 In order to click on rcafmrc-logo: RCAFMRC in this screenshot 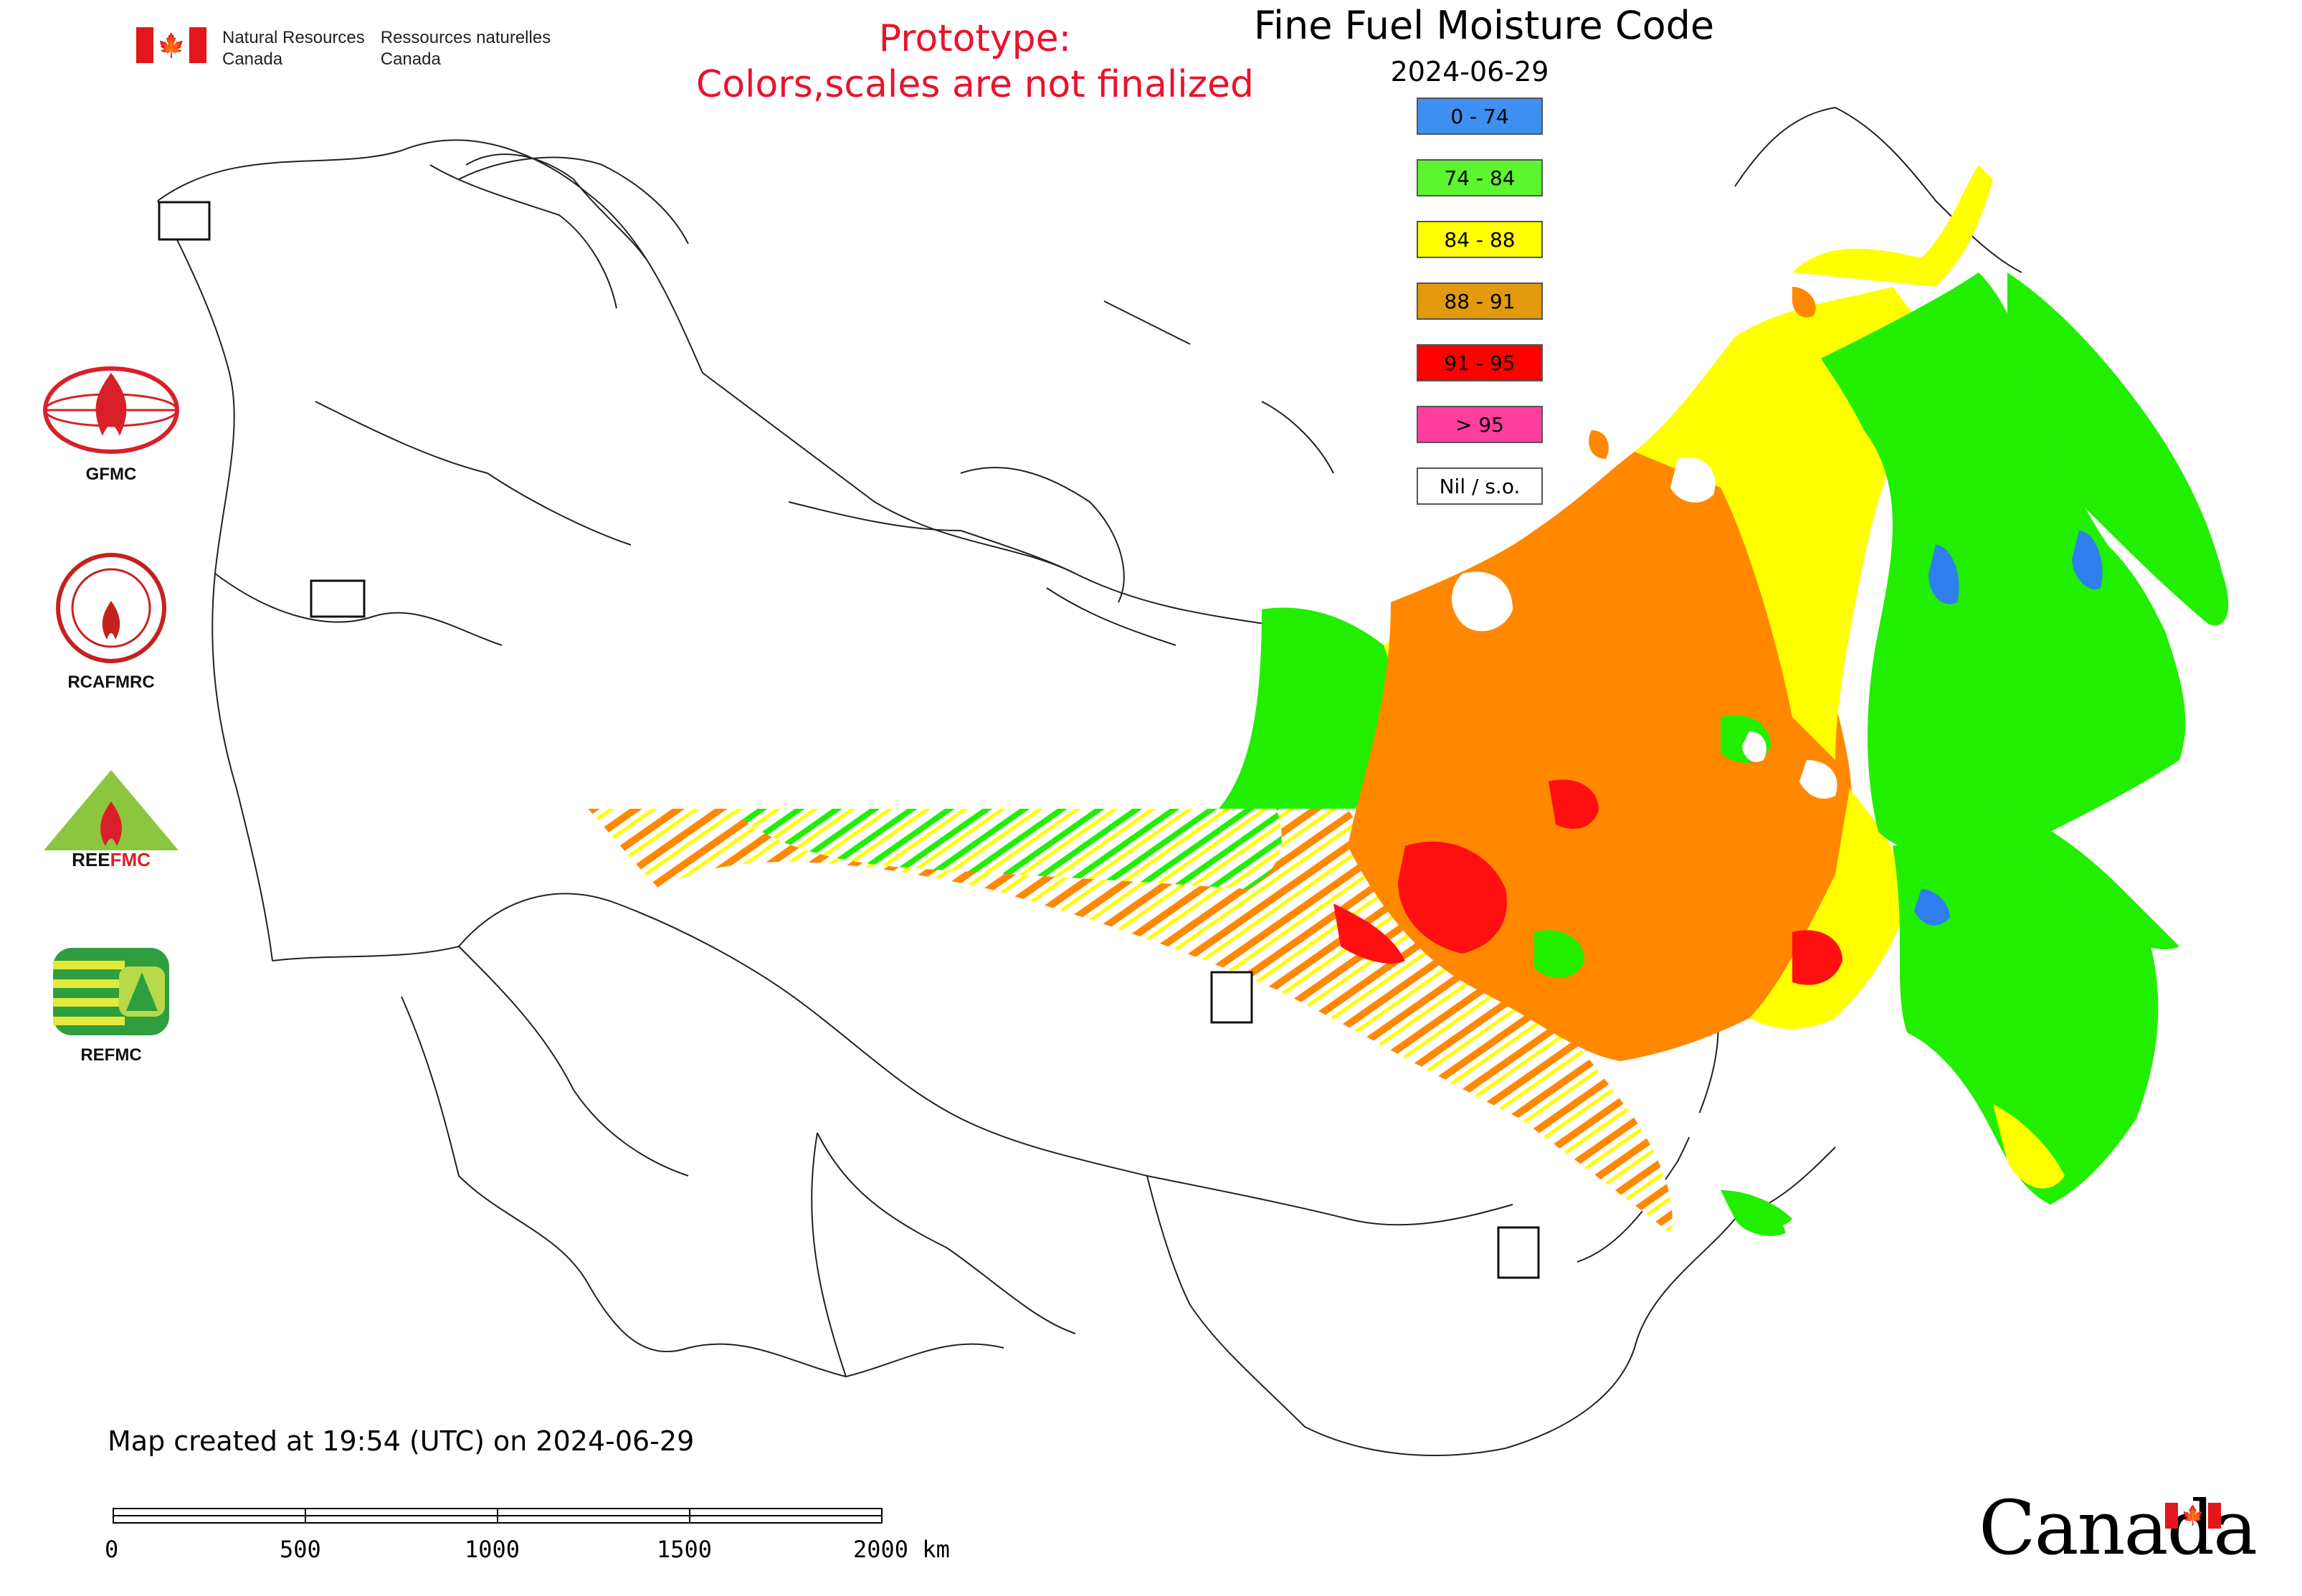, I will do `click(112, 622)`.